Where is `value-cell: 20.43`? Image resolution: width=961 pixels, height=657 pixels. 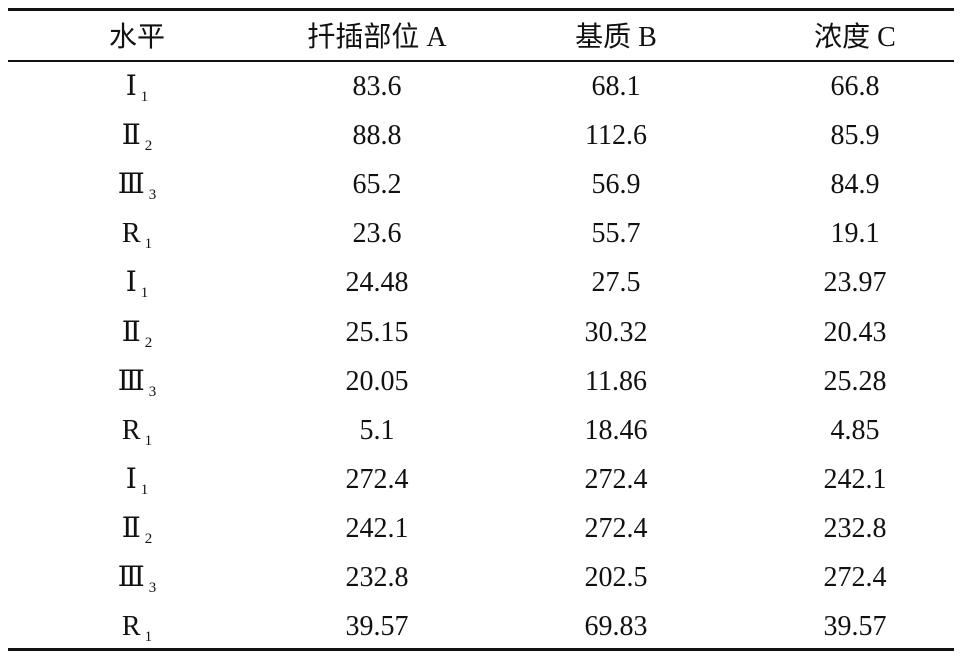
value-cell: 20.43 is located at coordinates (855, 332).